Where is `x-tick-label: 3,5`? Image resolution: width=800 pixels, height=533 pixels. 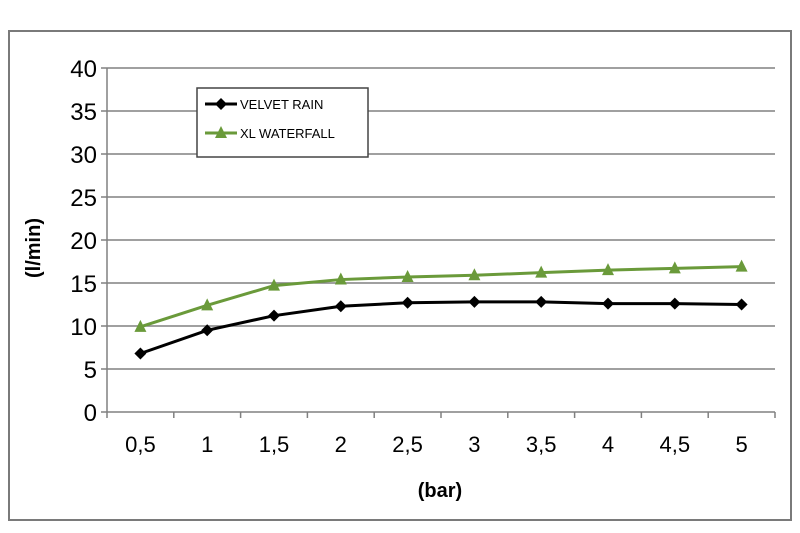
x-tick-label: 3,5 is located at coordinates (541, 444).